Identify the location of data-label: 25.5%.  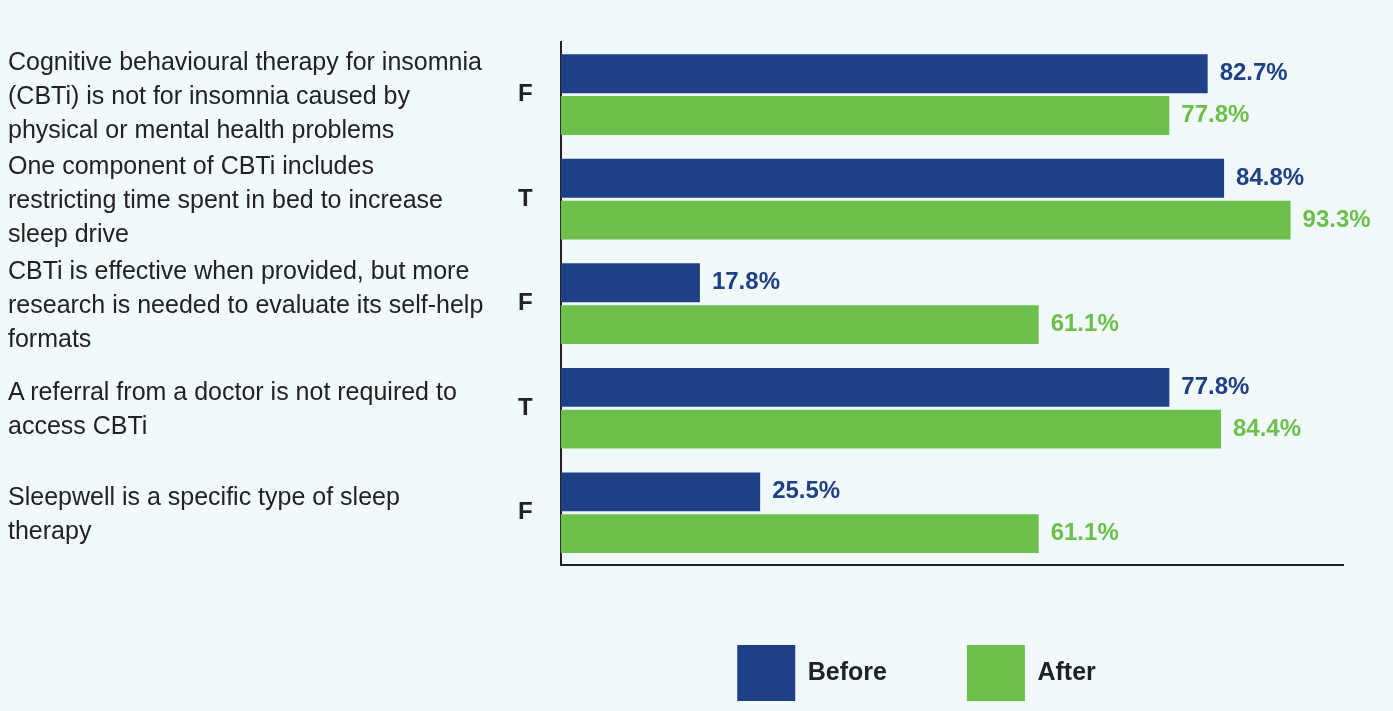
(806, 490).